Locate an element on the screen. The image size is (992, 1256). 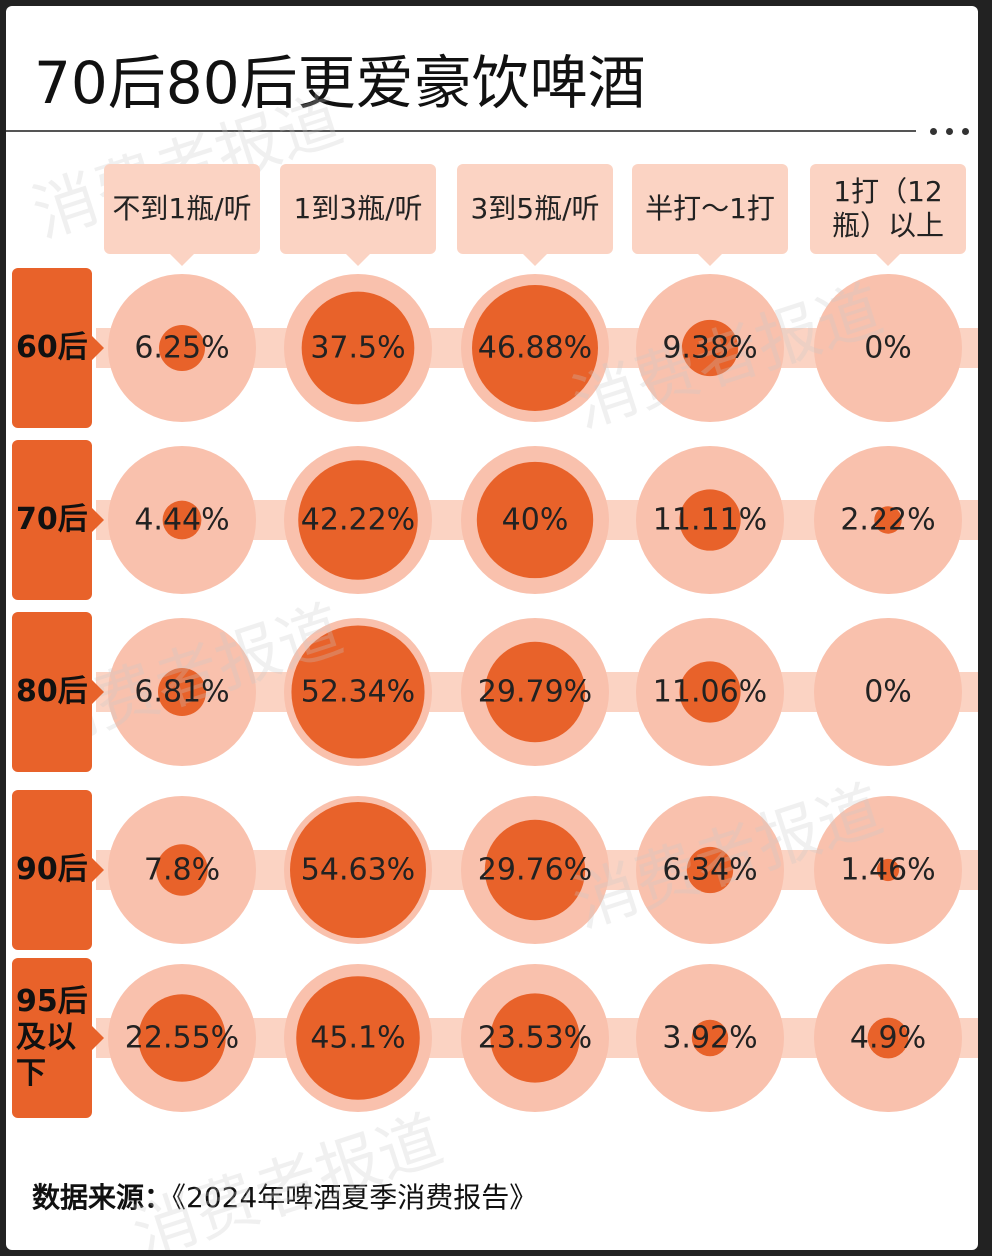
row-label: 70后 is located at coordinates (58, 520).